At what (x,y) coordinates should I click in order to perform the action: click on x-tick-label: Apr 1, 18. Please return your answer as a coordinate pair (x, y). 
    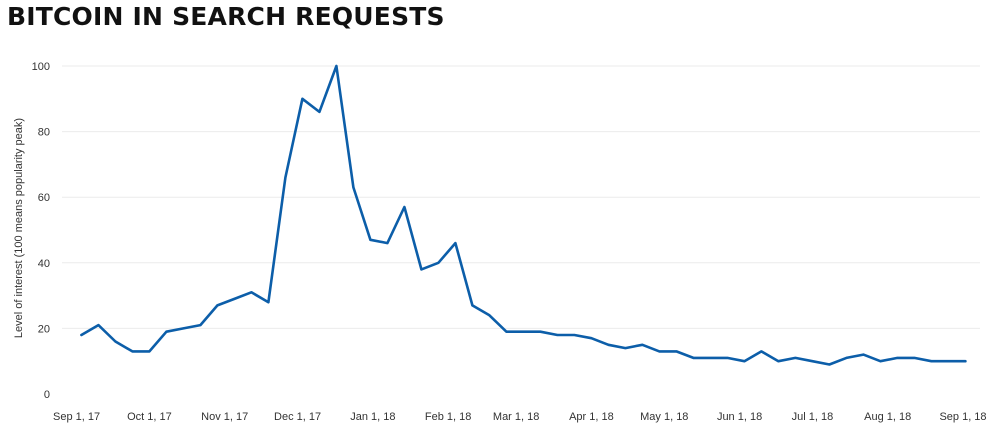
    Looking at the image, I should click on (591, 417).